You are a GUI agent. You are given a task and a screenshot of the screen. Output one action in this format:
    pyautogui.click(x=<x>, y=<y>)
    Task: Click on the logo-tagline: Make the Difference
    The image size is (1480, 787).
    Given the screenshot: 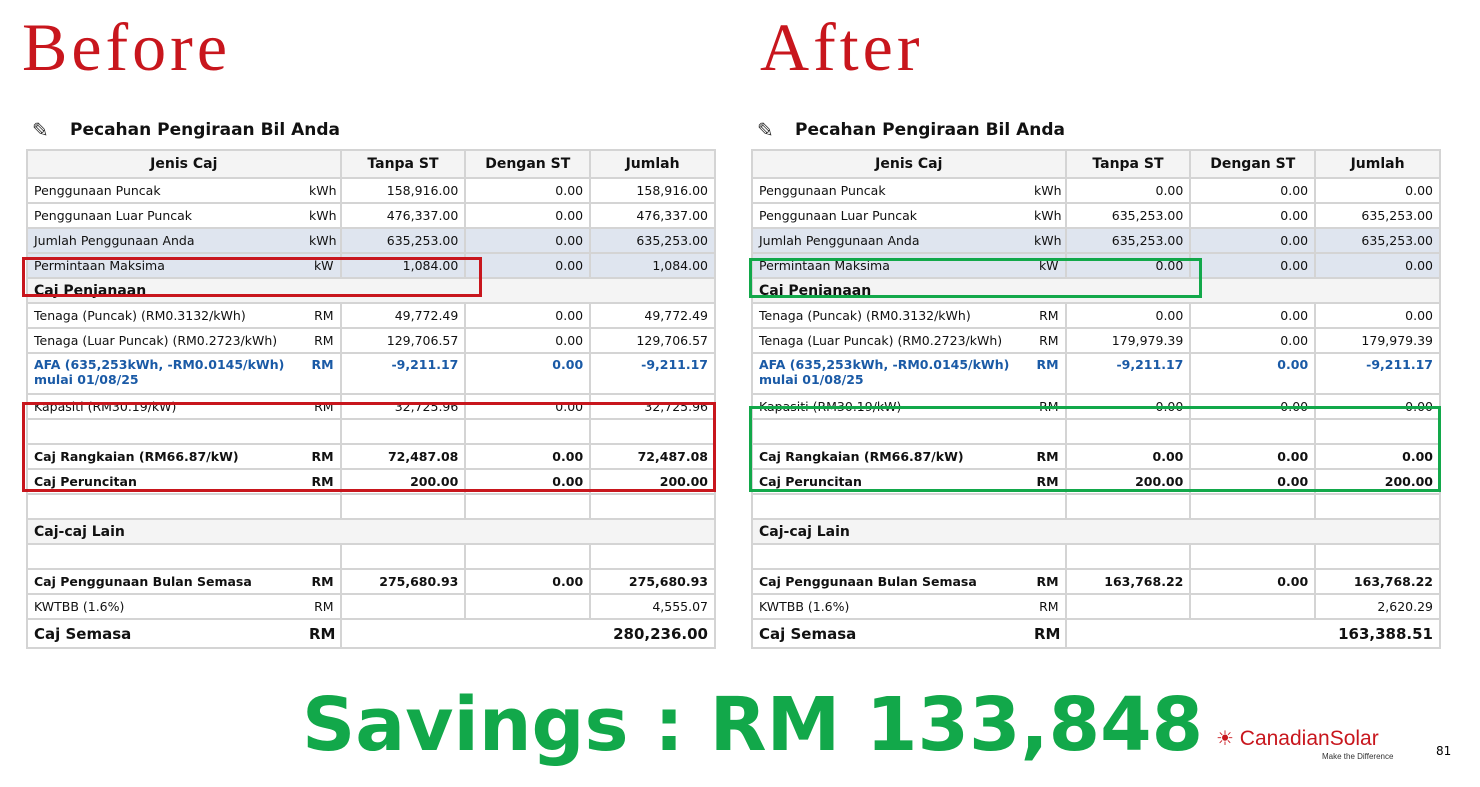 What is the action you would take?
    pyautogui.click(x=1358, y=756)
    